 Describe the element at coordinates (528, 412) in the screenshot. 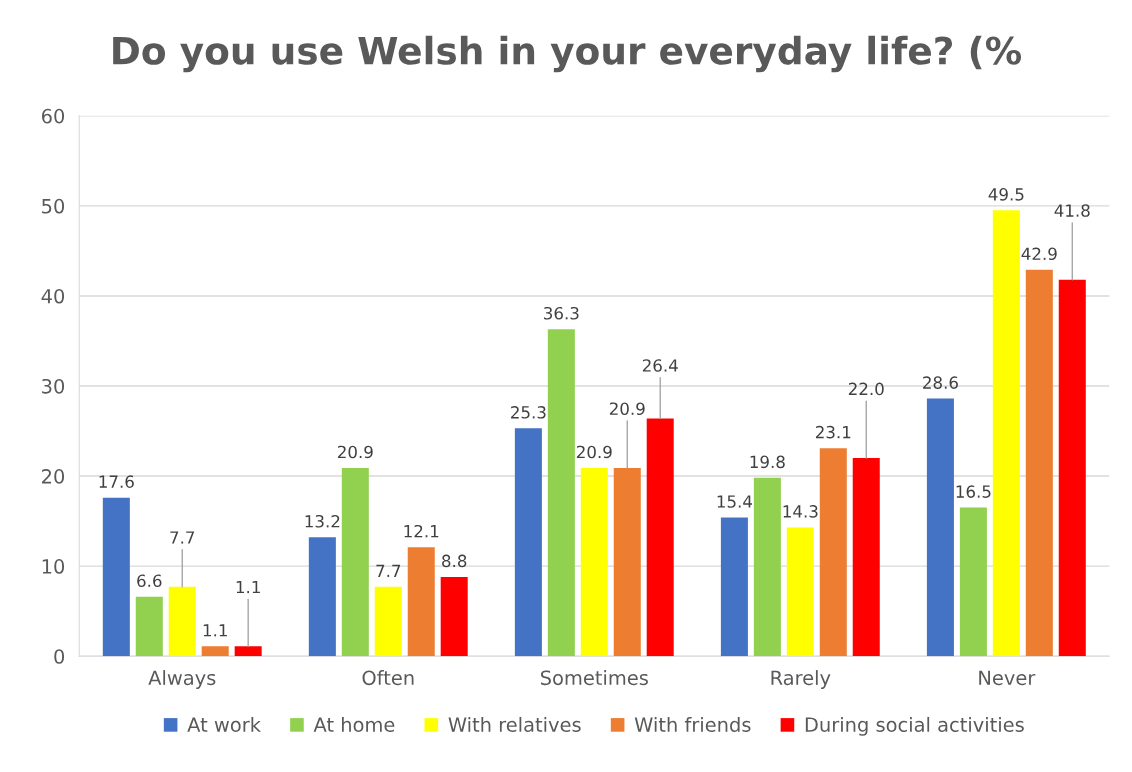

I see `data-label: 25.3` at that location.